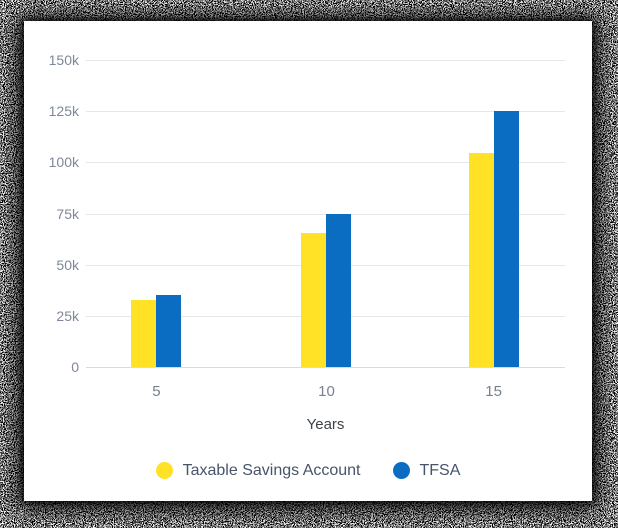  I want to click on y-tick-label: 0, so click(75, 367).